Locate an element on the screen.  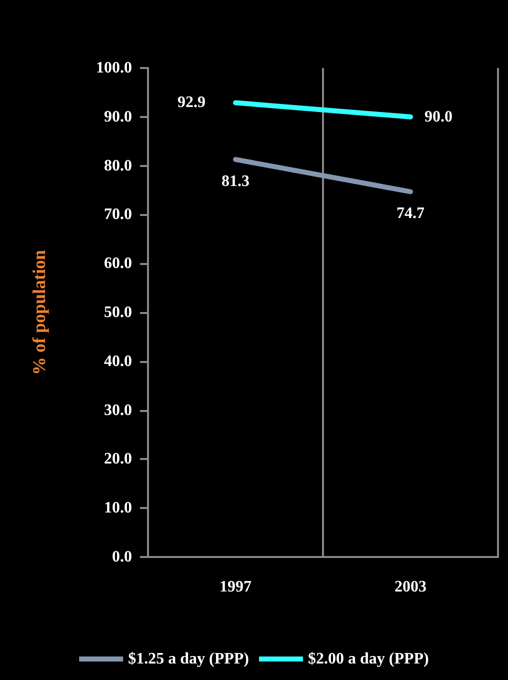
y-tick-label: 70.0 is located at coordinates (118, 215).